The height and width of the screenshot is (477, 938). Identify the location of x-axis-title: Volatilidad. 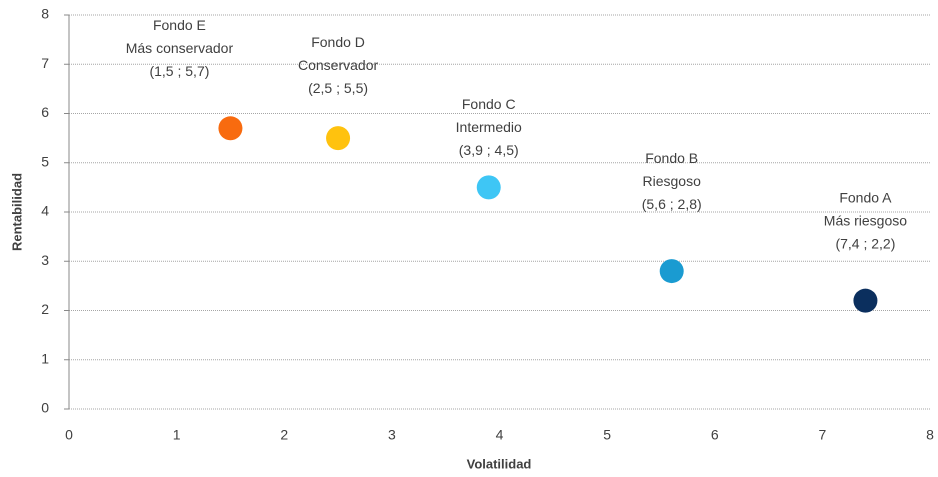
(499, 463).